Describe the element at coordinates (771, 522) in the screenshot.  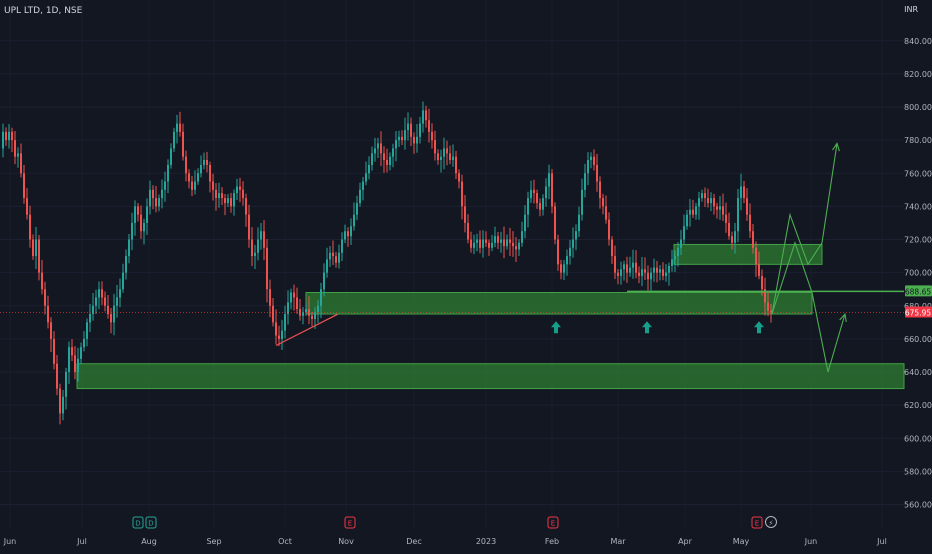
I see `split-marker: ⚡` at that location.